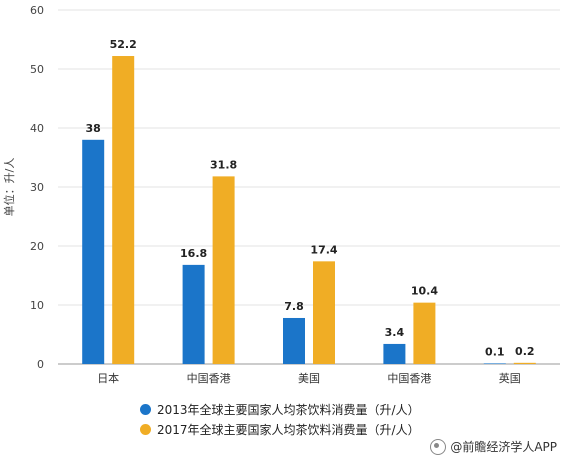 The height and width of the screenshot is (461, 565). I want to click on legend-dot-2013, so click(145, 409).